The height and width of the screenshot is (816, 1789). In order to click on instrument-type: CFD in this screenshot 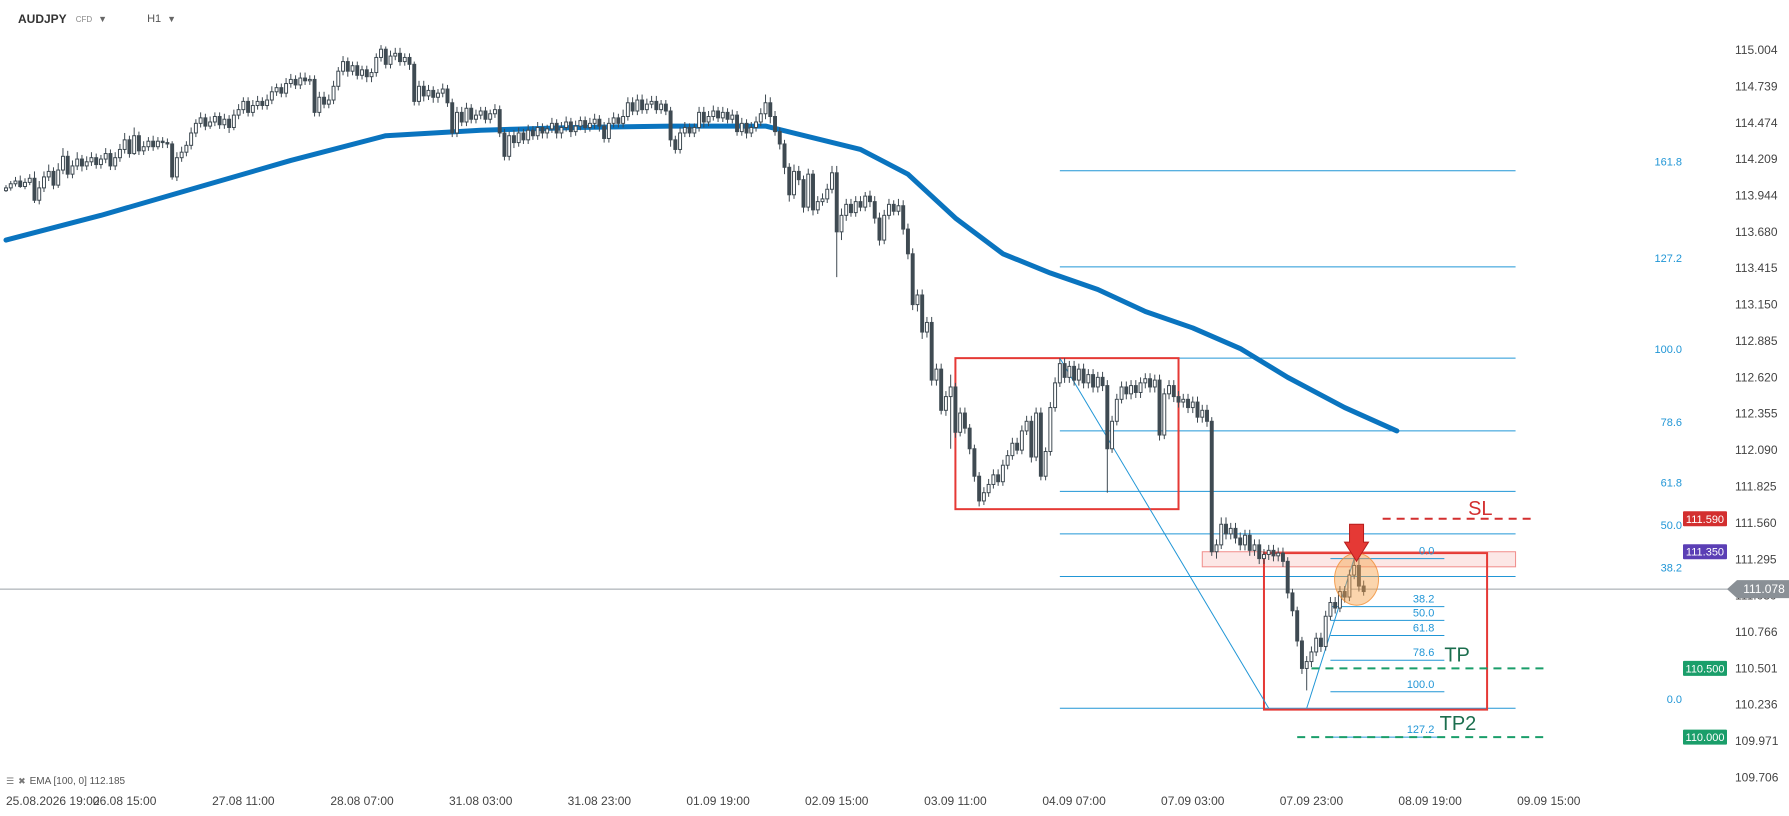, I will do `click(84, 19)`.